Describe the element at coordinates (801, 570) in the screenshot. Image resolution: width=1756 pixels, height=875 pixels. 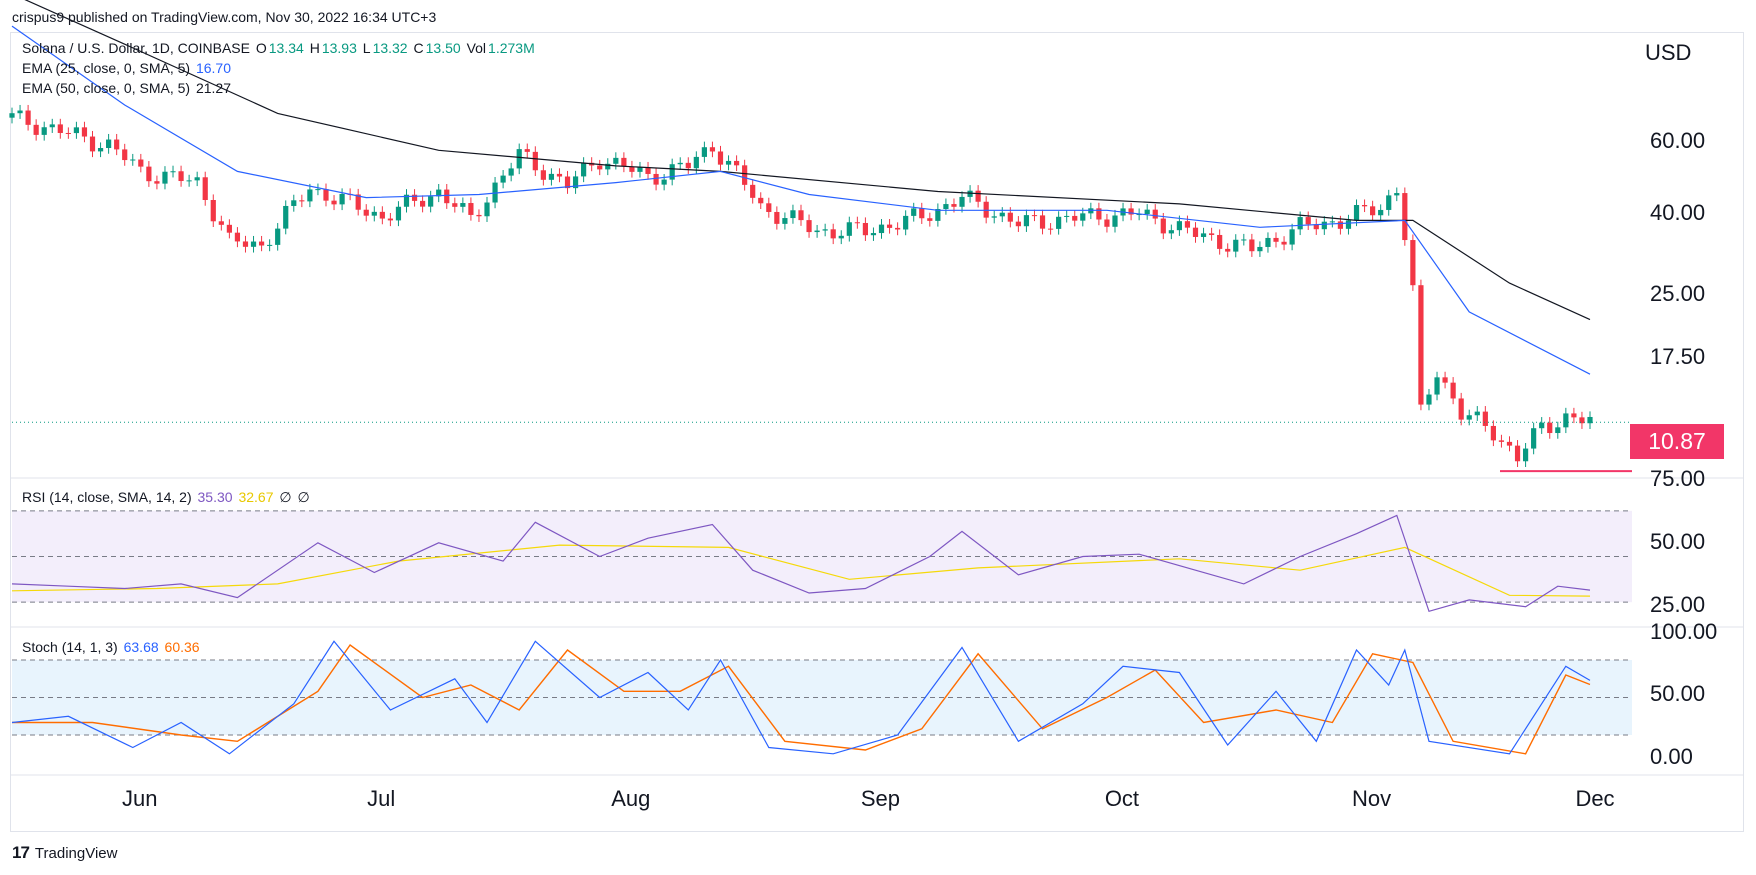
I see `rsi-ma-line` at that location.